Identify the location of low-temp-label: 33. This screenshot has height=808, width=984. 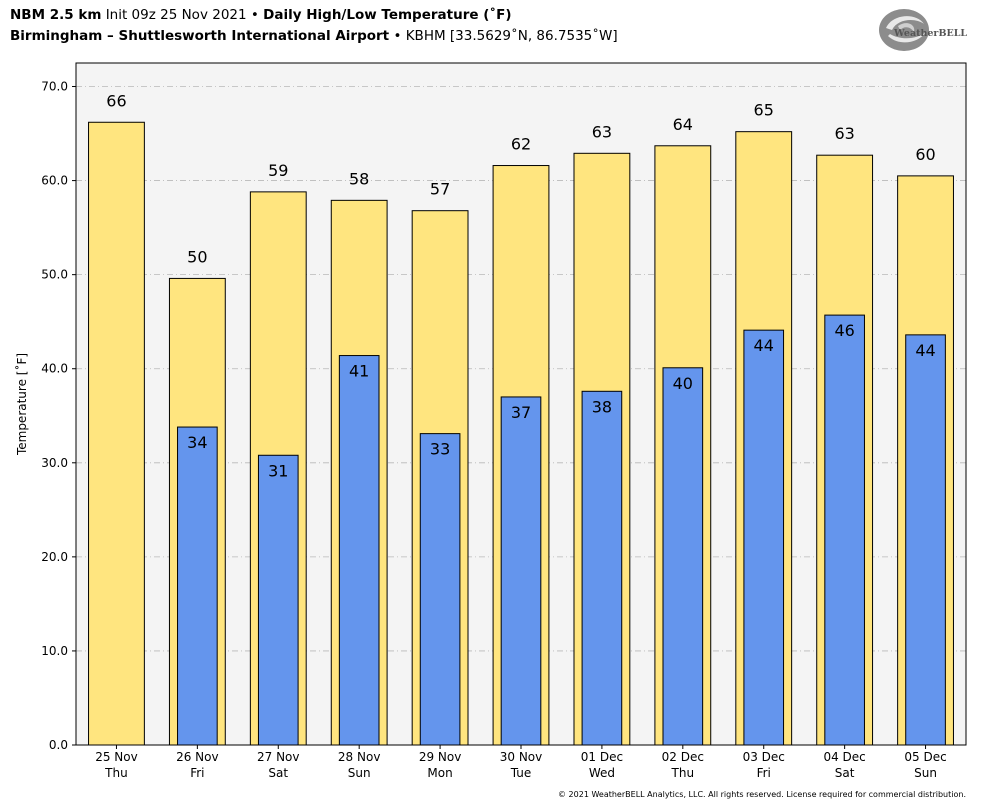
(440, 449).